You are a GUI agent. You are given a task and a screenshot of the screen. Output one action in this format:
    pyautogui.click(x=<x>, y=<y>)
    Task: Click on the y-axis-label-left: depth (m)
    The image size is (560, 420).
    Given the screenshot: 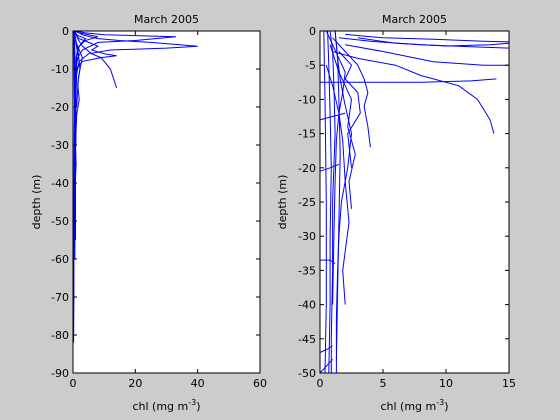 What is the action you would take?
    pyautogui.click(x=36, y=202)
    